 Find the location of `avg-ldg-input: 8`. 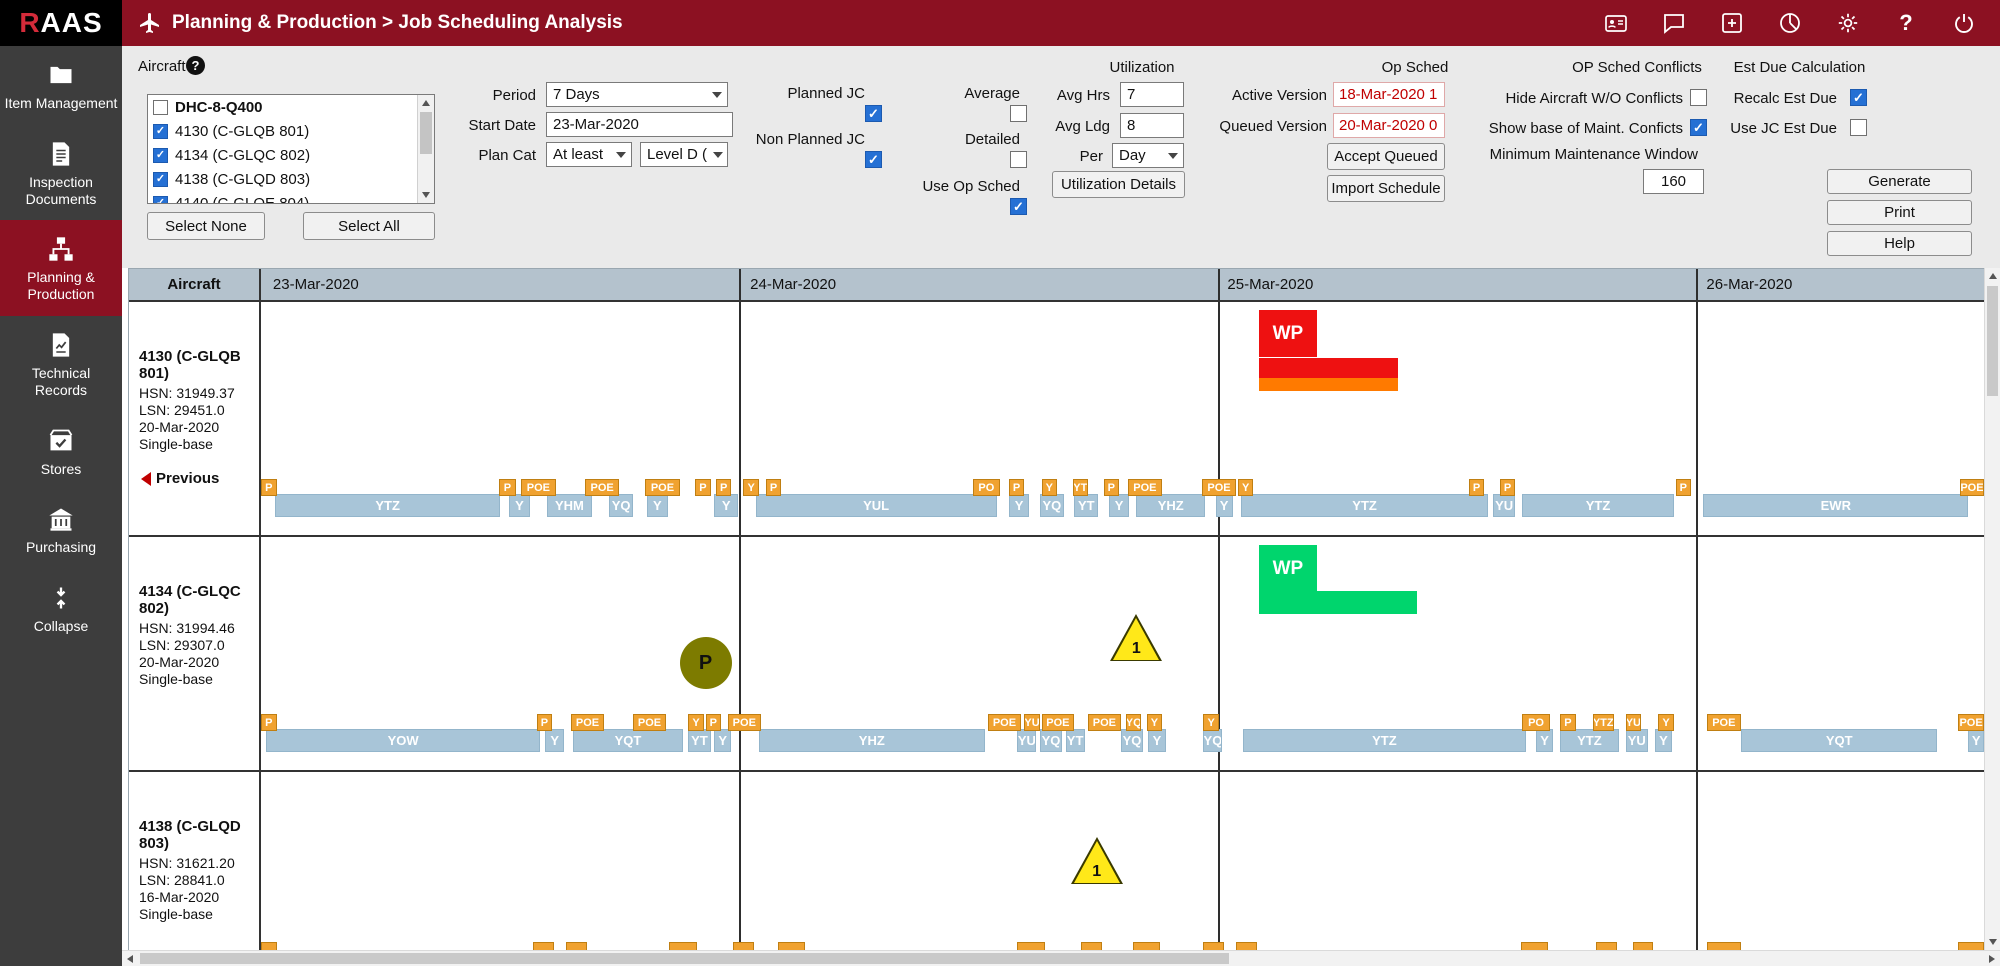

avg-ldg-input: 8 is located at coordinates (1152, 125).